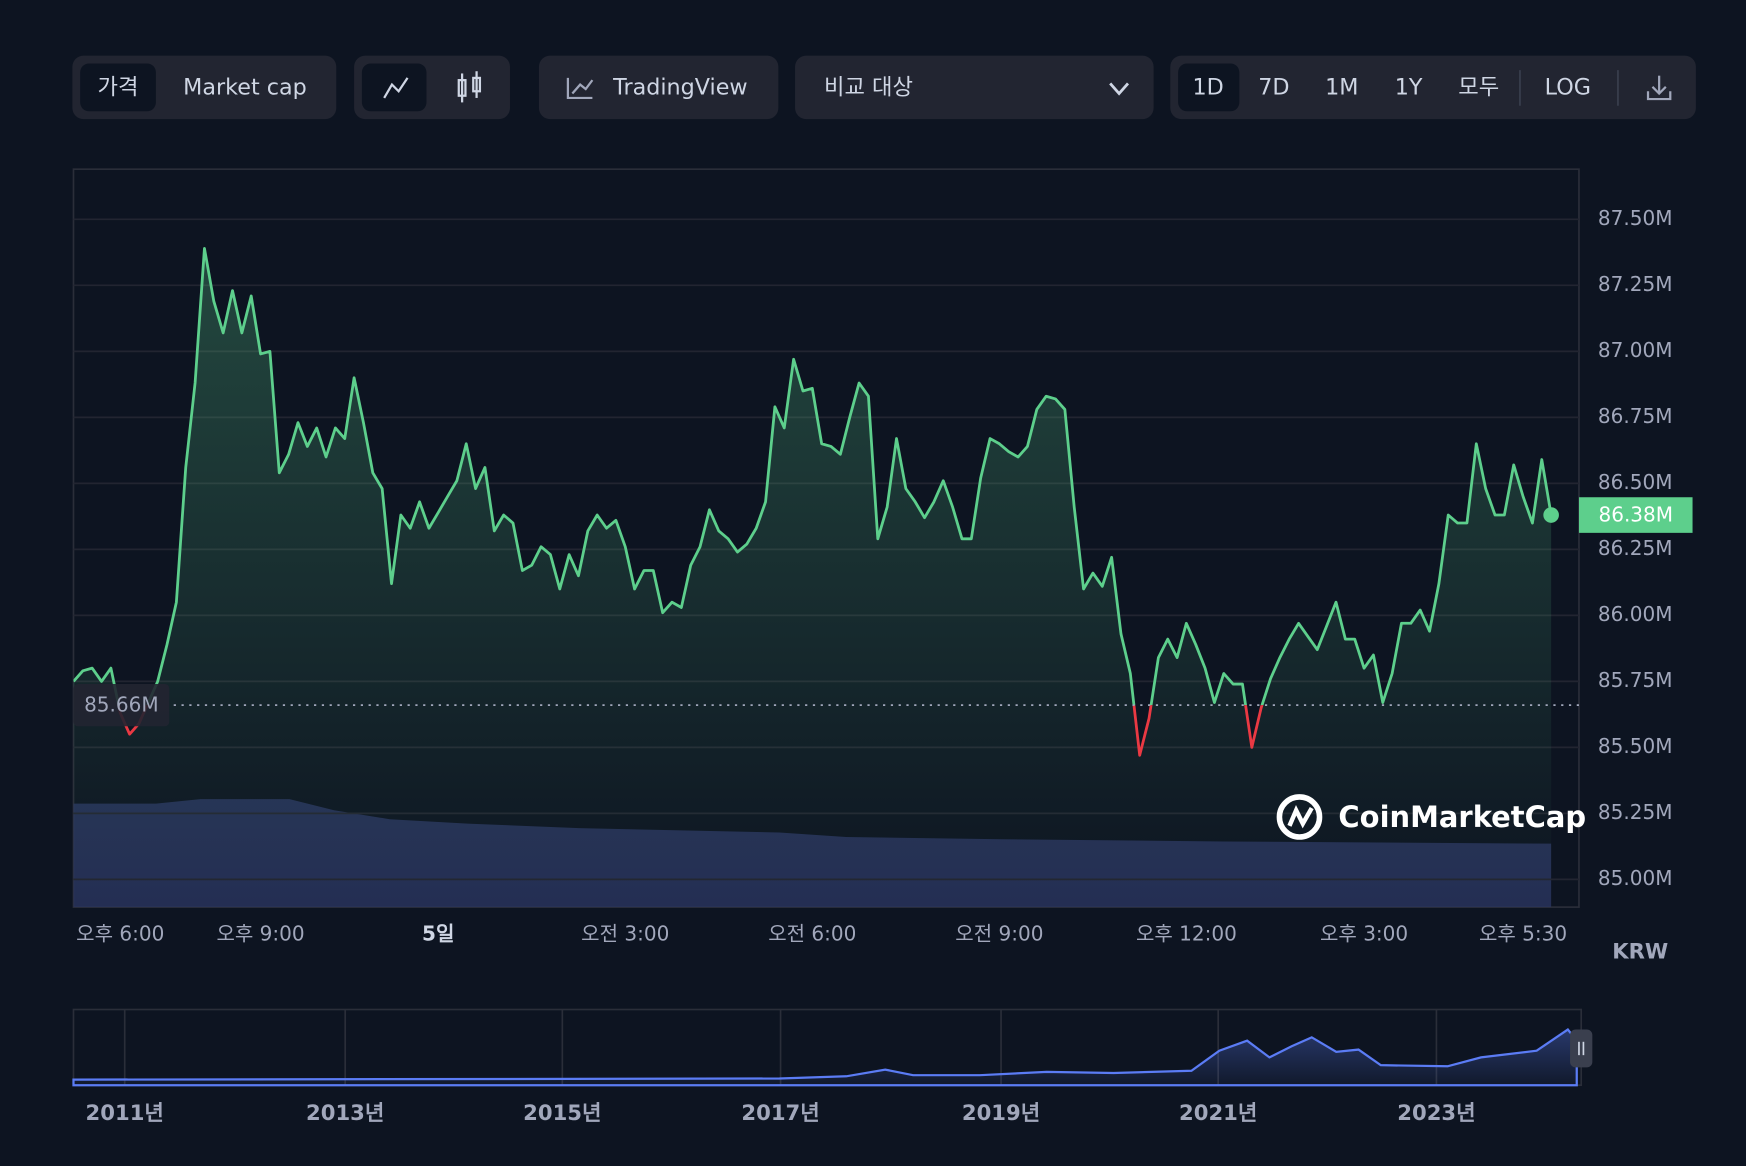 Image resolution: width=1746 pixels, height=1166 pixels. What do you see at coordinates (868, 87) in the screenshot?
I see `compare-label: 비교 대상` at bounding box center [868, 87].